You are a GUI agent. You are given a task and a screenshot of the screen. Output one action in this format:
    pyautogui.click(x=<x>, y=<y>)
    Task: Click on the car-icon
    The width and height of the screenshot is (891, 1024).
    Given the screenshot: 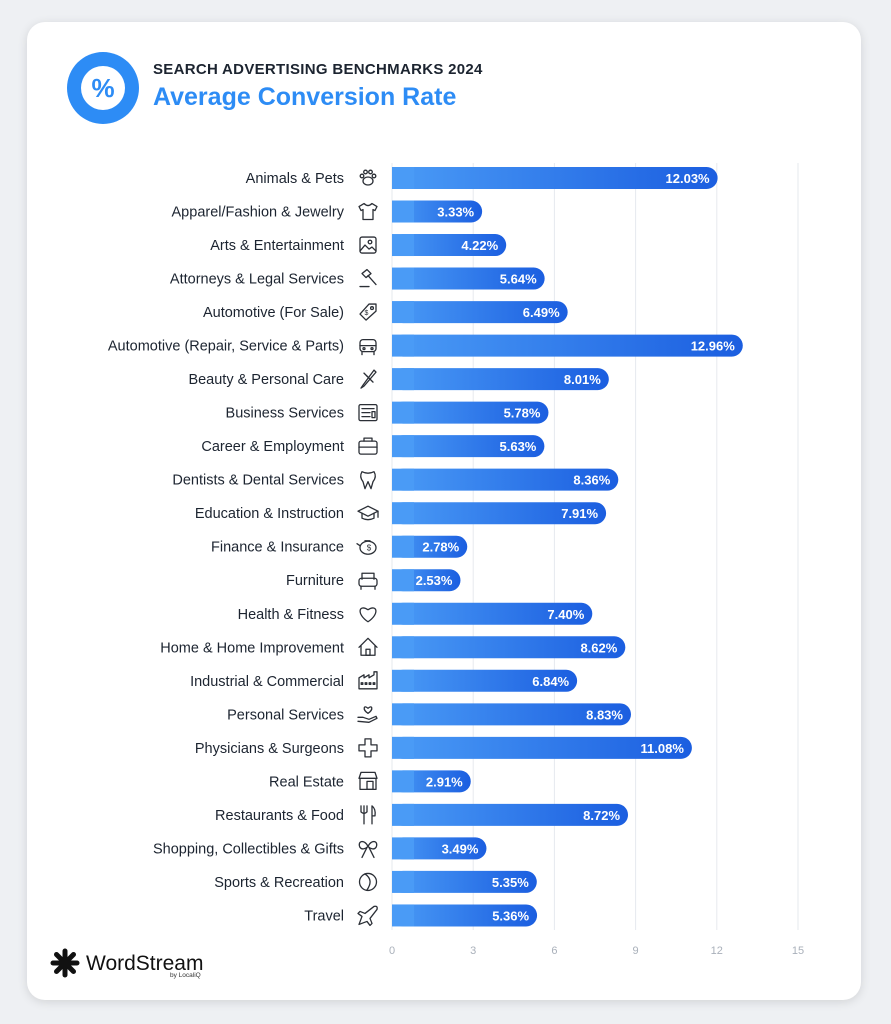 What is the action you would take?
    pyautogui.click(x=368, y=347)
    